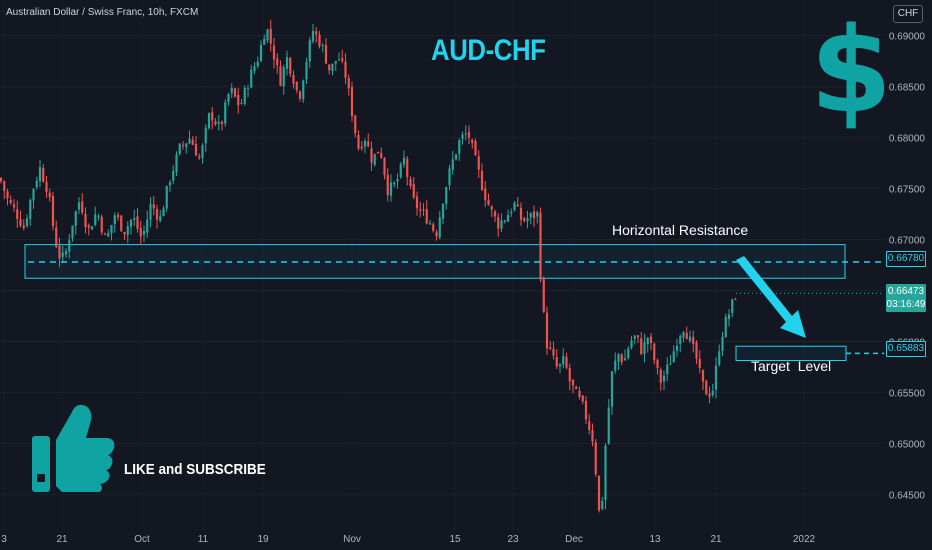 The height and width of the screenshot is (550, 932). Describe the element at coordinates (263, 539) in the screenshot. I see `x-tick-label: 19` at that location.